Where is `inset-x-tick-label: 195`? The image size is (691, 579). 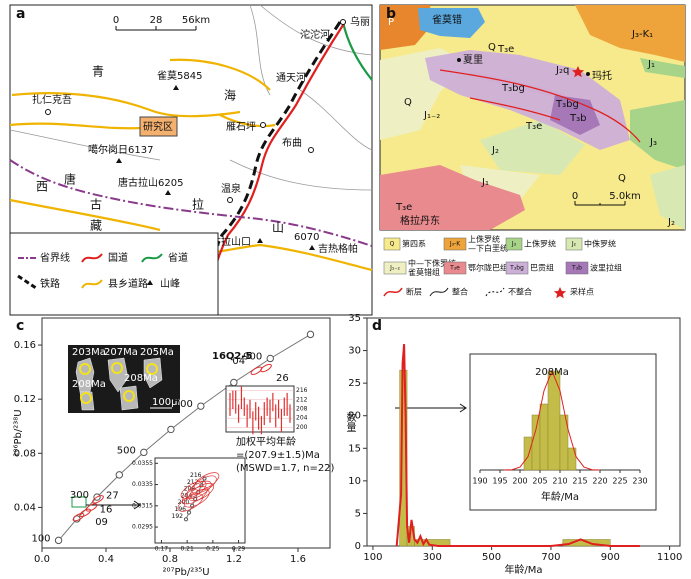
inset-x-tick-label: 195 is located at coordinates (499, 481).